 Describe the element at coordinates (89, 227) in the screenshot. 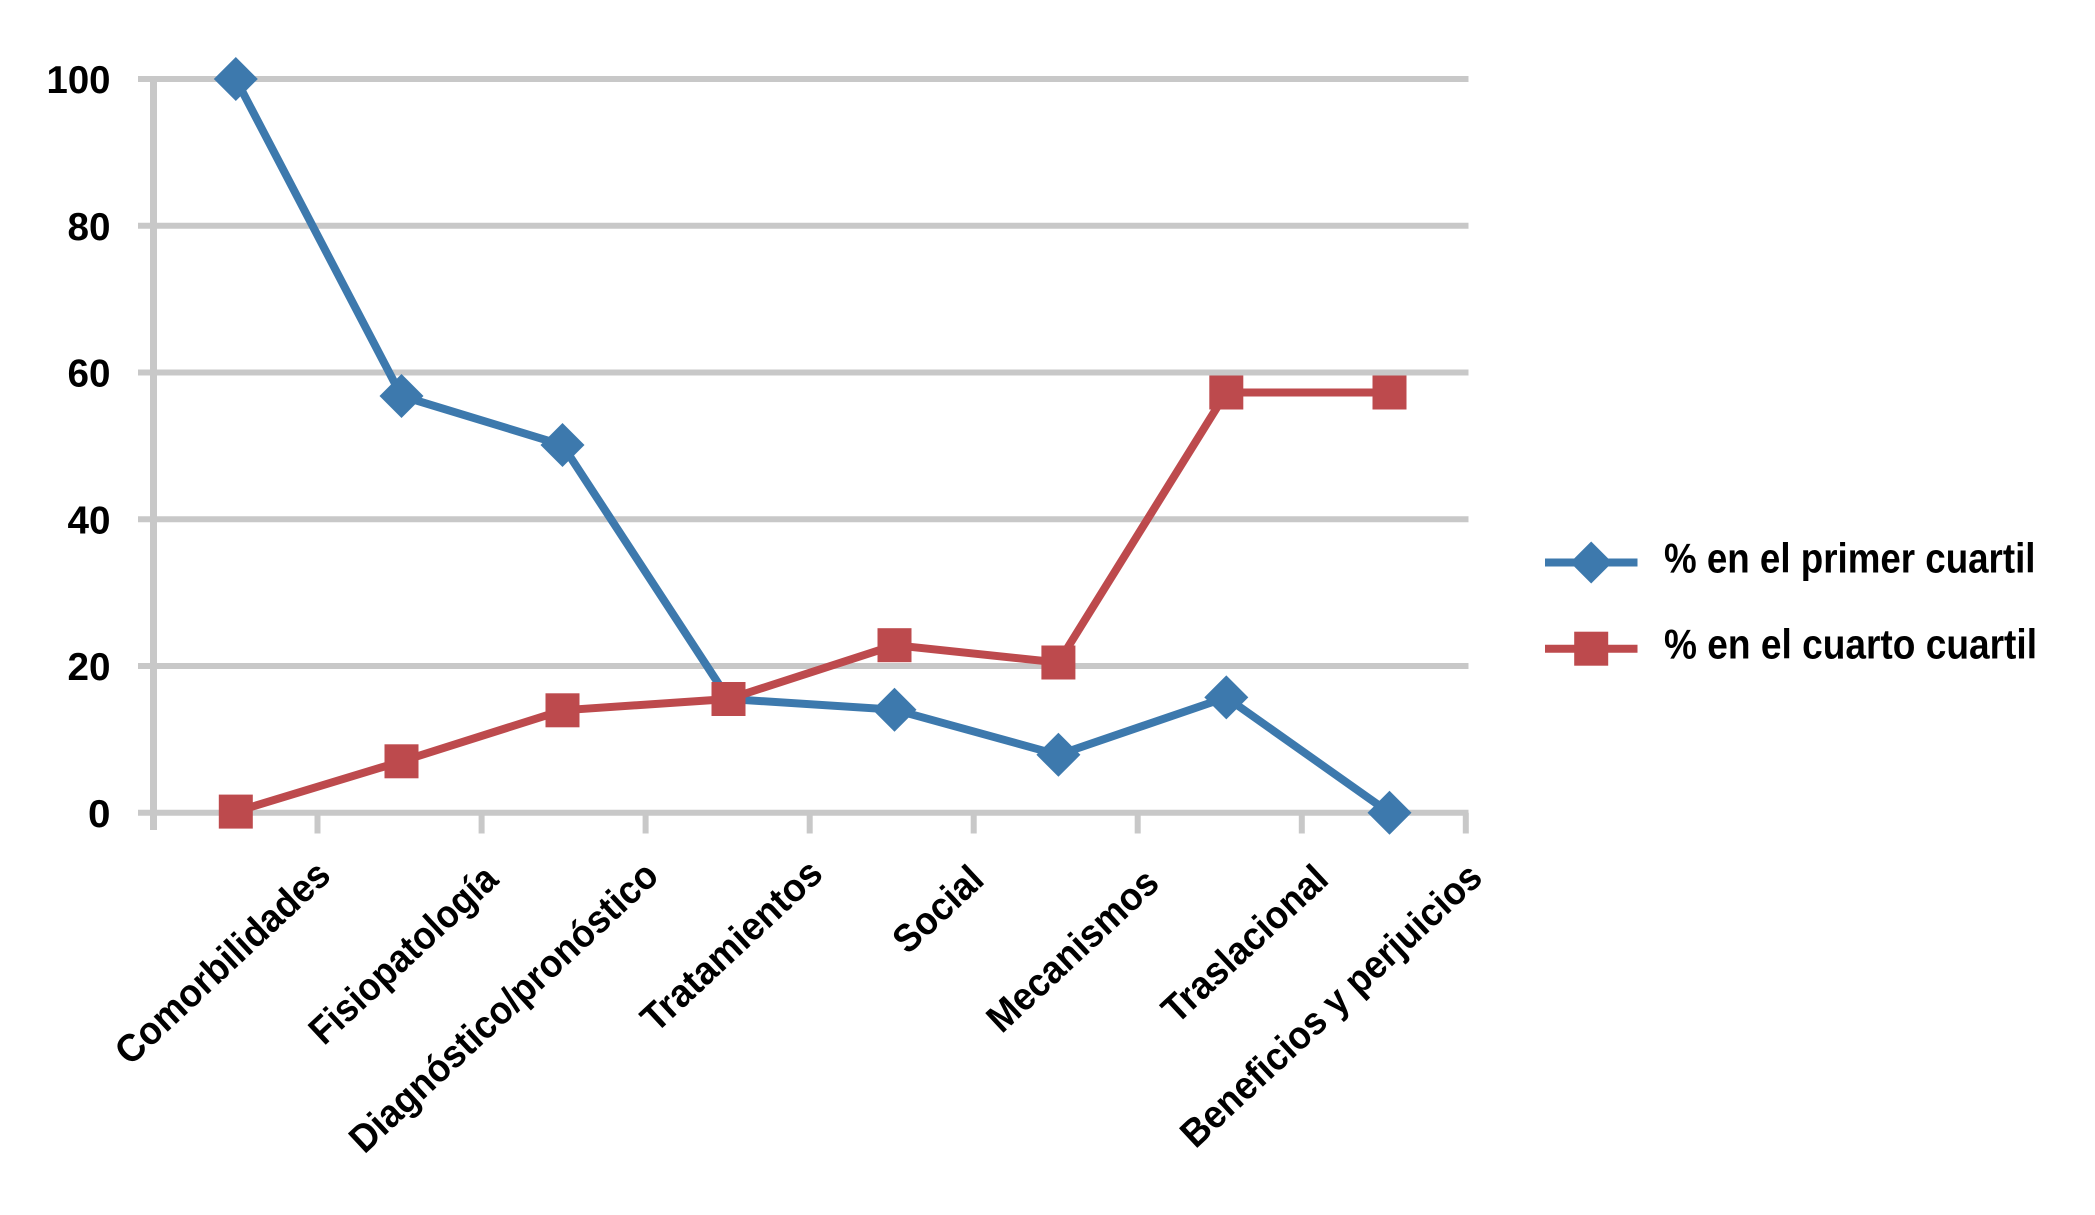

I see `svg-text: 80` at that location.